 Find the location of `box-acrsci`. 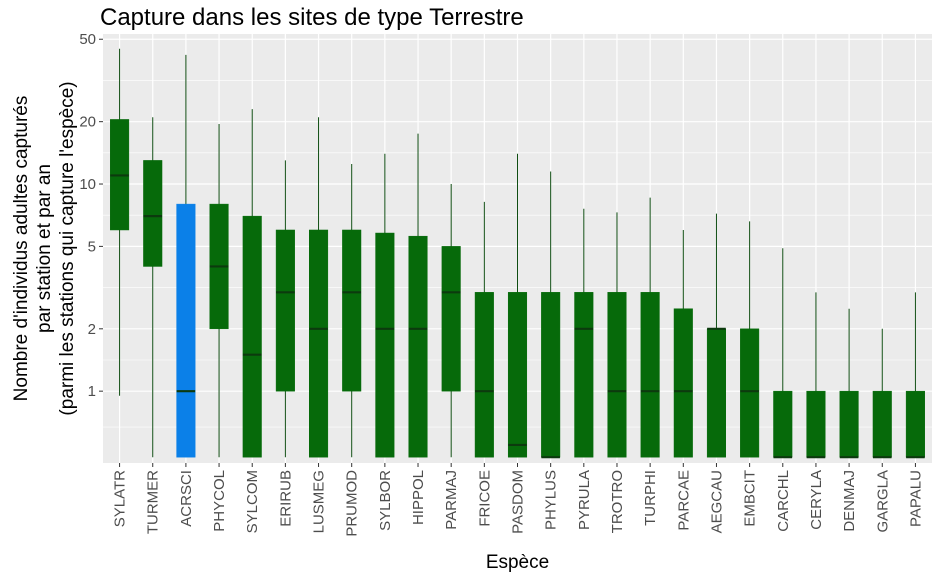

box-acrsci is located at coordinates (186, 256).